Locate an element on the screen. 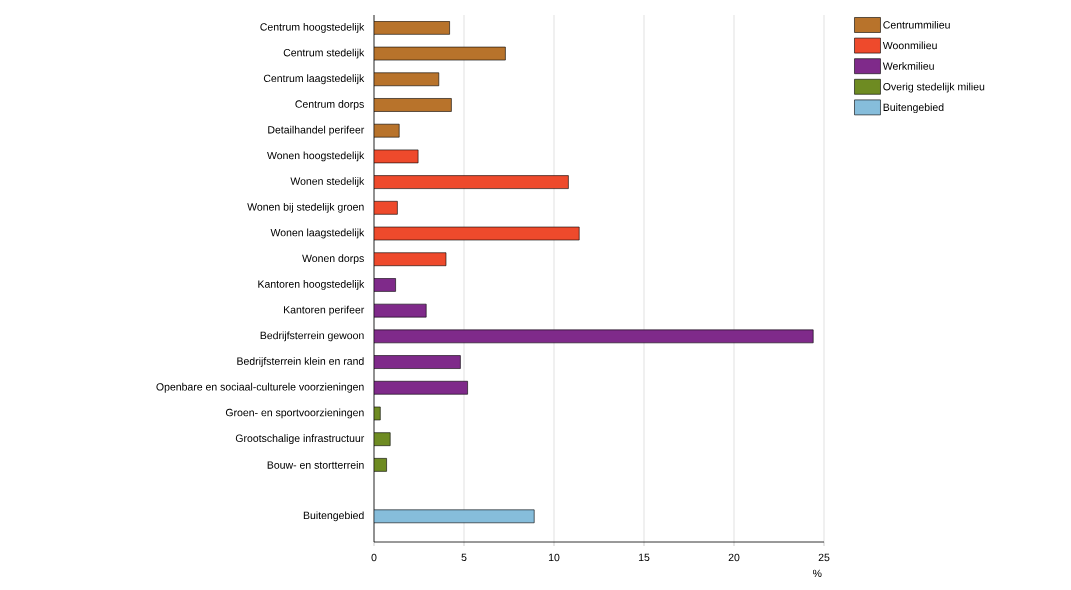  y-tick-label: Openbare en sociaal-culturele voorzieningen is located at coordinates (260, 387).